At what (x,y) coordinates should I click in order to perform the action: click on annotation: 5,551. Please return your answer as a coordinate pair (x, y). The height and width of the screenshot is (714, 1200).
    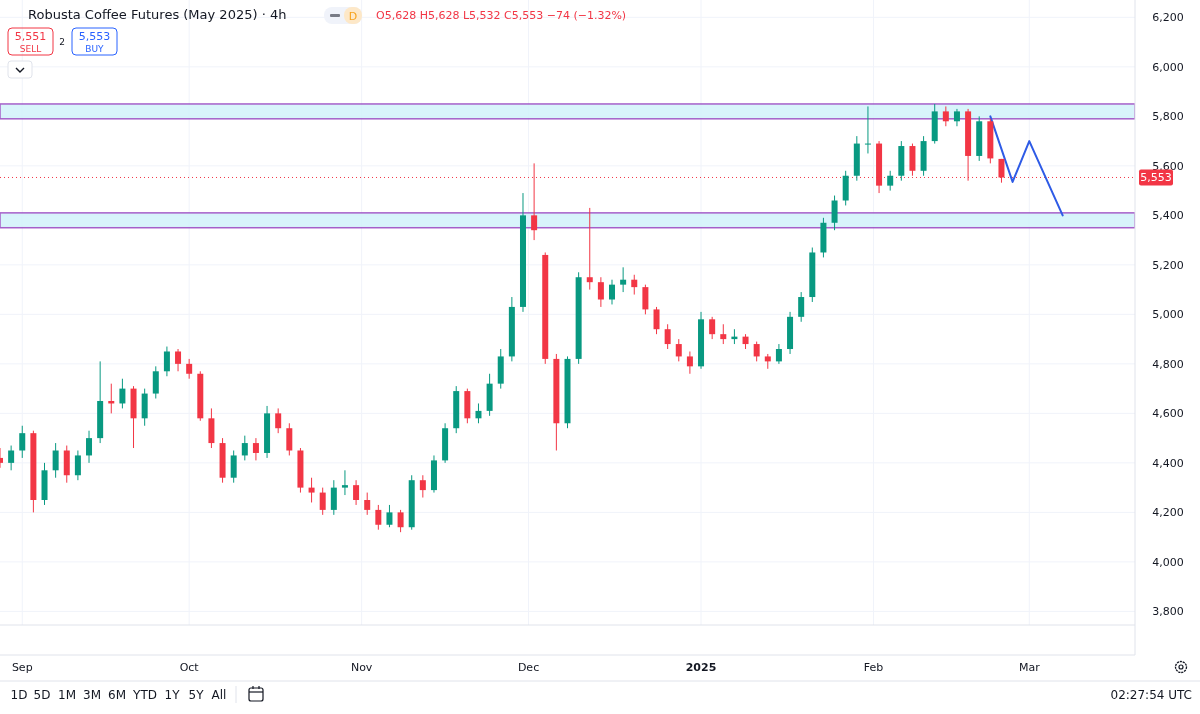
    Looking at the image, I should click on (30, 36).